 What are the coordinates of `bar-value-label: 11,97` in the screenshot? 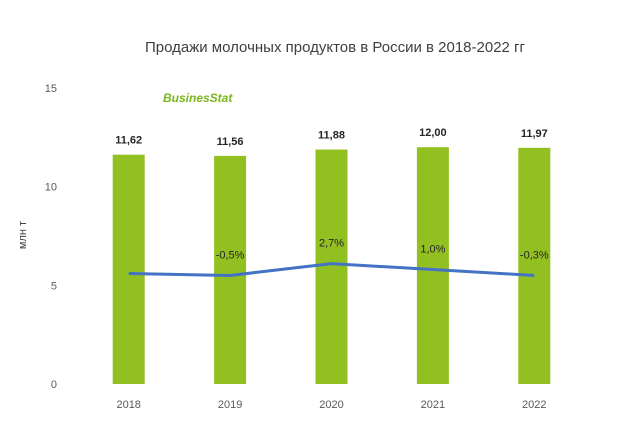 It's located at (534, 134).